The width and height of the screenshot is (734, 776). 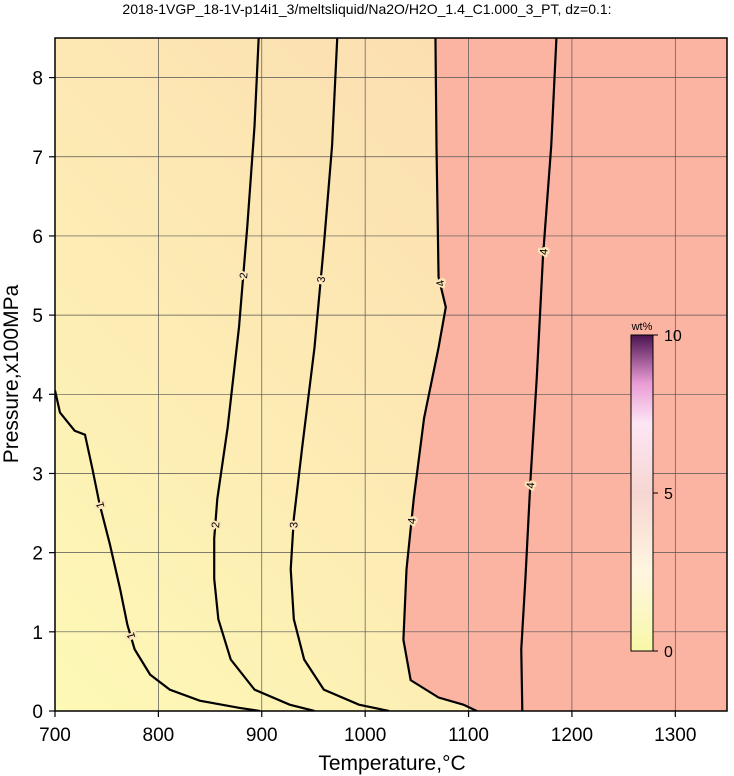 What do you see at coordinates (642, 327) in the screenshot?
I see `colorbar-label: wt%` at bounding box center [642, 327].